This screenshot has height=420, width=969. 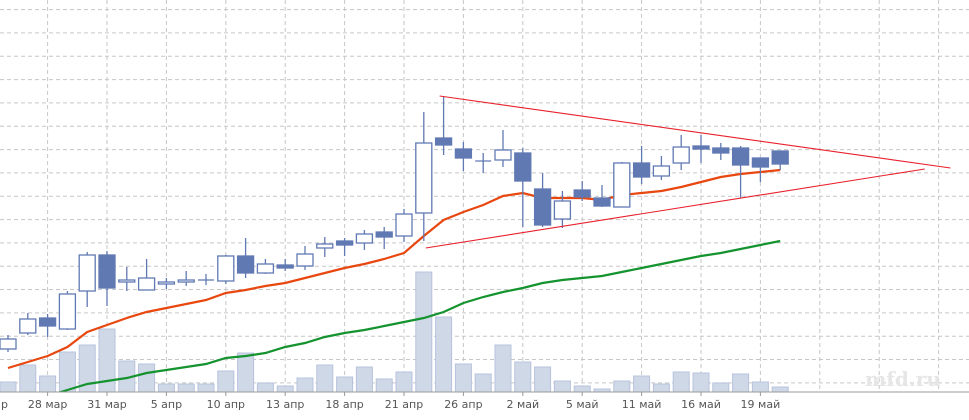 I want to click on x-tick-label: 10 апр, so click(x=226, y=404).